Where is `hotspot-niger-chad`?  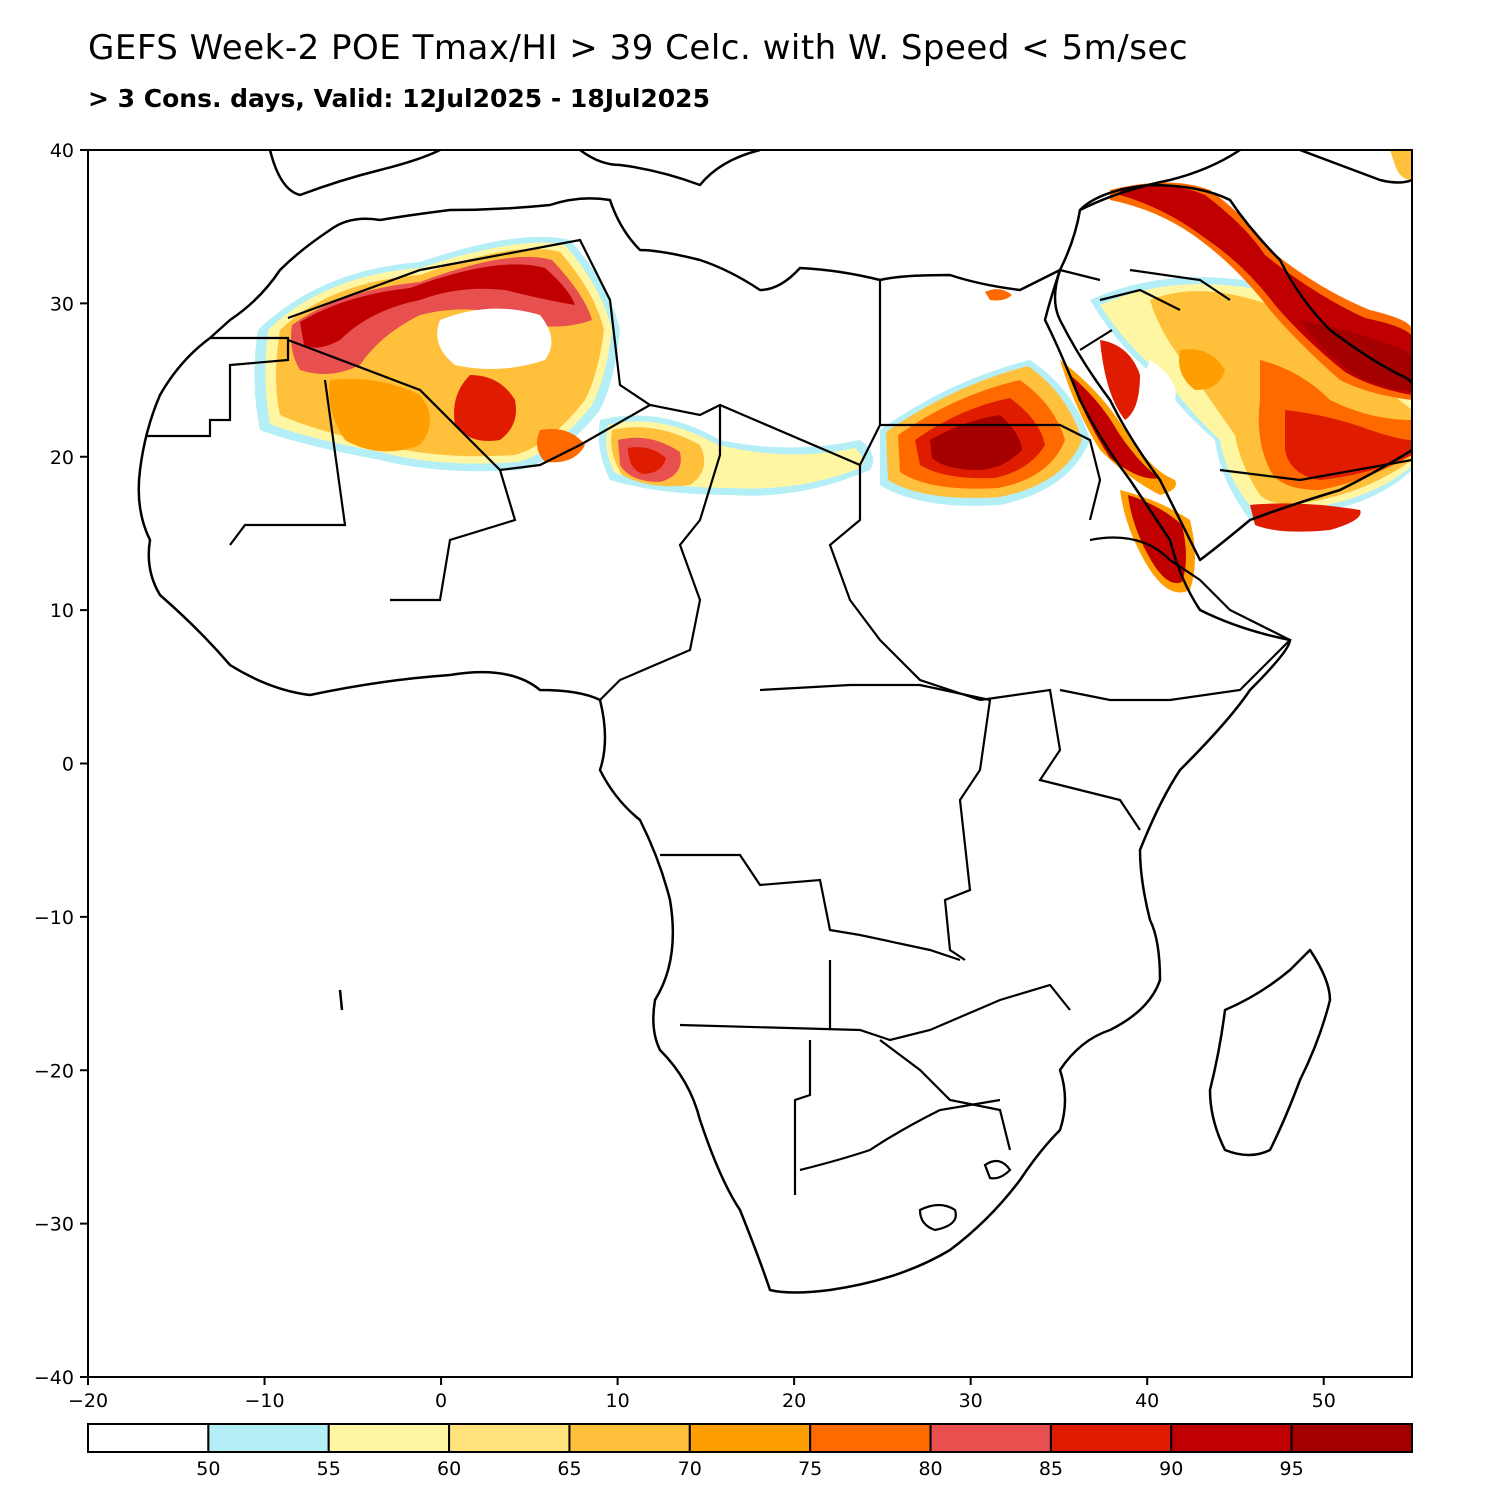
hotspot-niger-chad is located at coordinates (736, 455).